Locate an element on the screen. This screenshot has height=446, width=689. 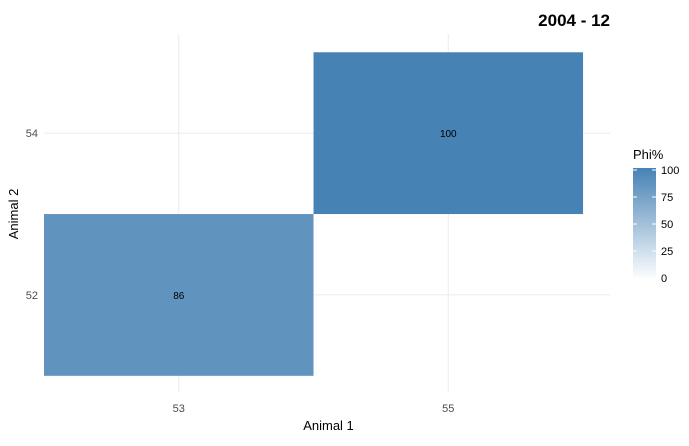
x-axis-label: Animal 1 is located at coordinates (328, 425).